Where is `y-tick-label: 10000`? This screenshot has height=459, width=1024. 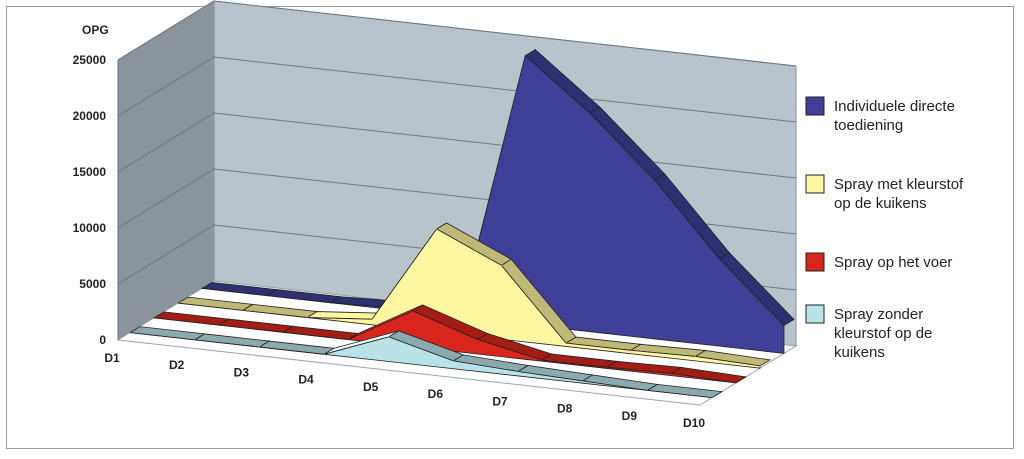 y-tick-label: 10000 is located at coordinates (90, 228).